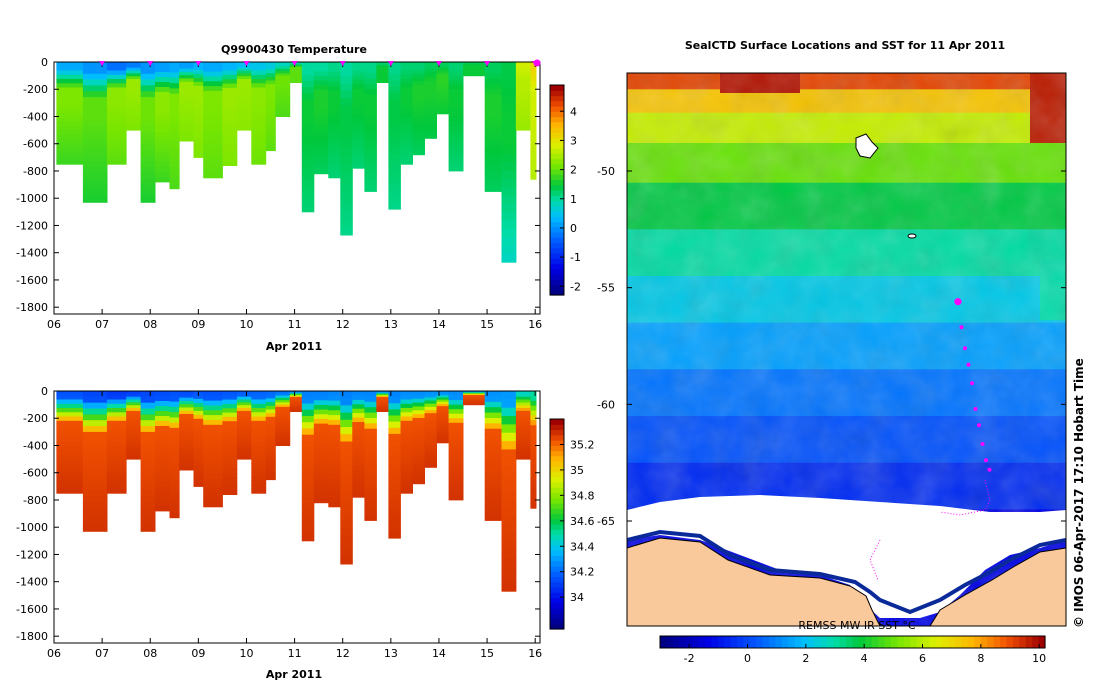 The height and width of the screenshot is (700, 1099). Describe the element at coordinates (32, 253) in the screenshot. I see `y-tick-label: -1400` at that location.